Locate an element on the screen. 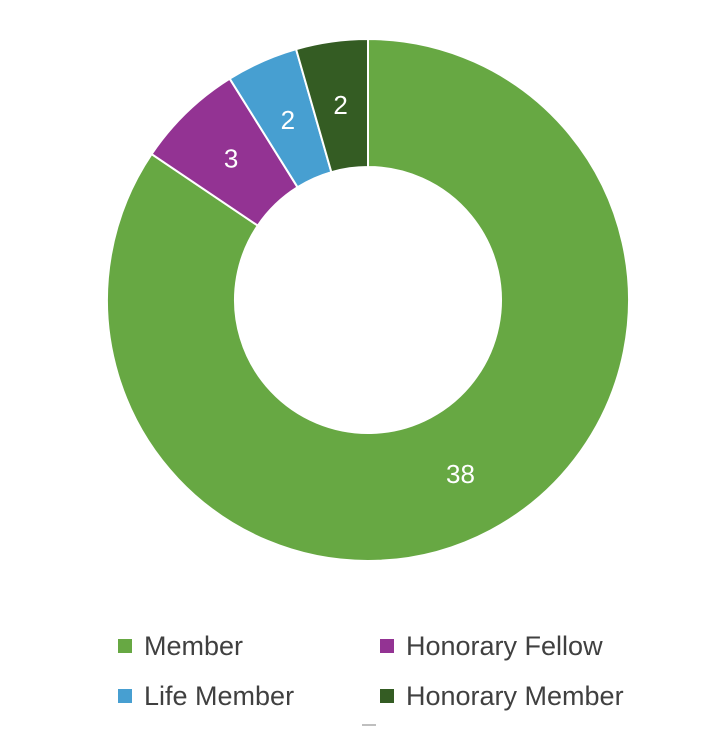  legend-item-member: Member is located at coordinates (180, 646).